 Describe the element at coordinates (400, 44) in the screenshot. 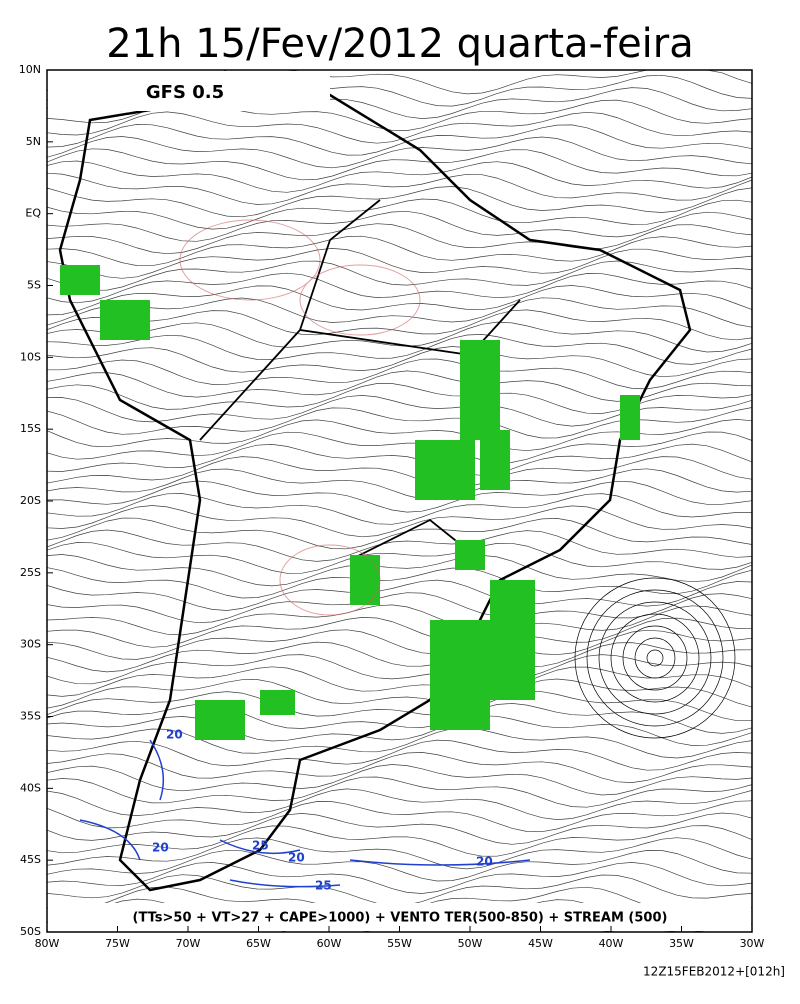

I see `title: 21h 15/Fev/2012 quarta-feira` at that location.